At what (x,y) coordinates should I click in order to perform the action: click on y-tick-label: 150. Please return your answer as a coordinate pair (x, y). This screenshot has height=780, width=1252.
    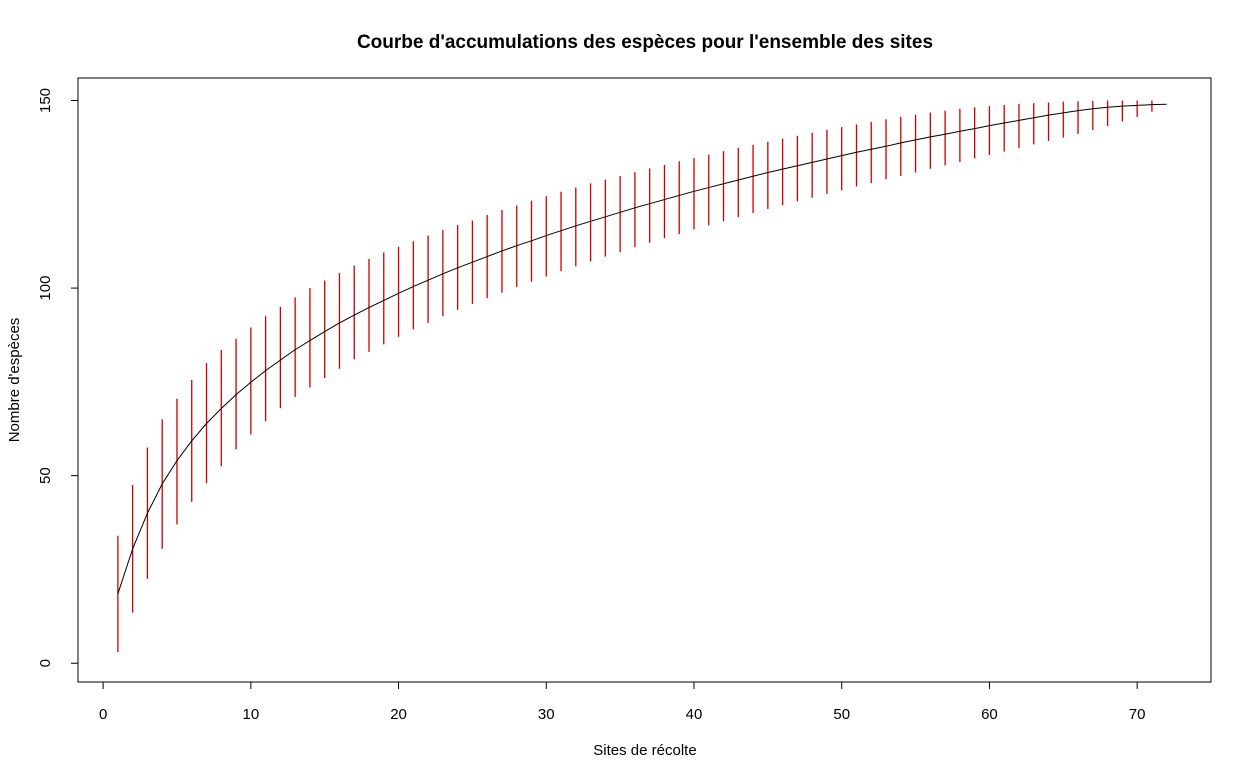
    Looking at the image, I should click on (45, 100).